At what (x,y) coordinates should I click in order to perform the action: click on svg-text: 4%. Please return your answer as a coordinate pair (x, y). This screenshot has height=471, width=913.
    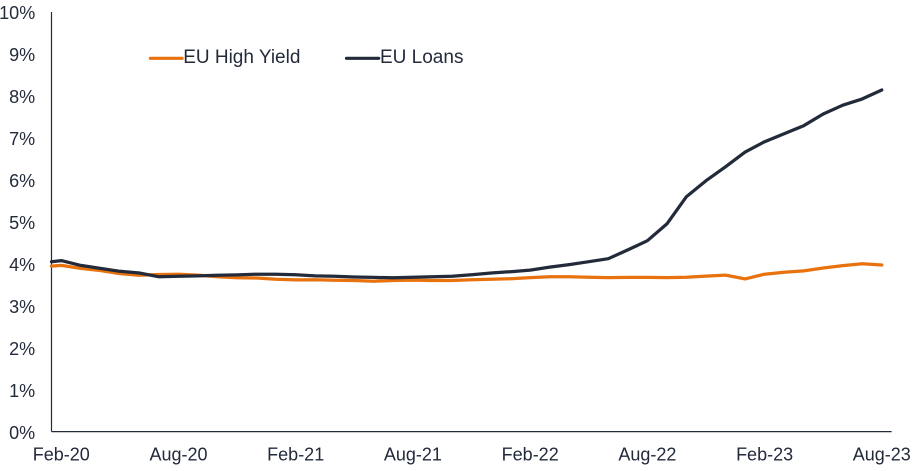
    Looking at the image, I should click on (22, 265).